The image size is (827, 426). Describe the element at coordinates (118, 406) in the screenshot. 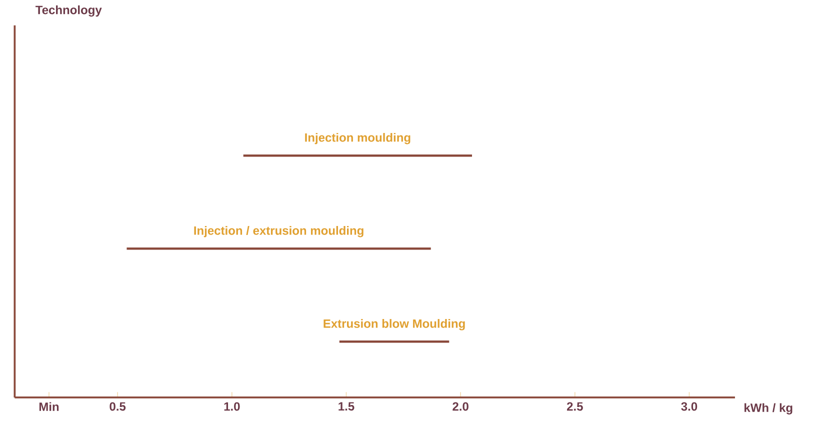

I see `x-tick-label: 0.5` at that location.